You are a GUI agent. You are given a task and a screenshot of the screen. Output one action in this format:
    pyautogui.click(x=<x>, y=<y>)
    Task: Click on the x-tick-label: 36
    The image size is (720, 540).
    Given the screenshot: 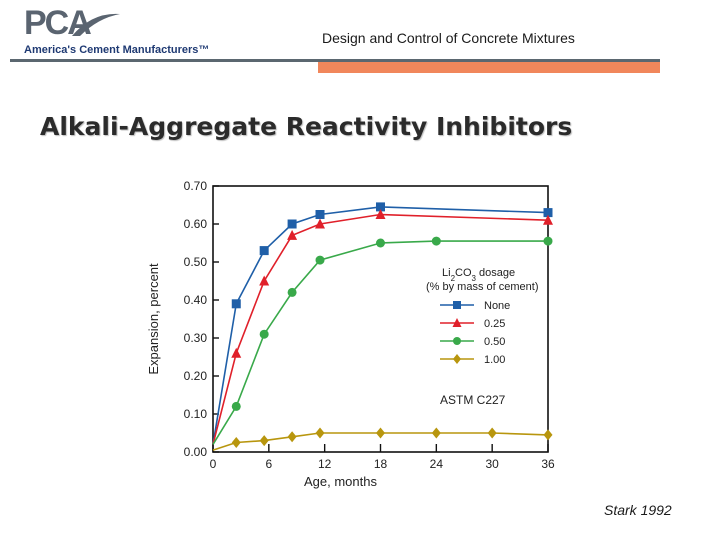 What is the action you would take?
    pyautogui.click(x=548, y=464)
    